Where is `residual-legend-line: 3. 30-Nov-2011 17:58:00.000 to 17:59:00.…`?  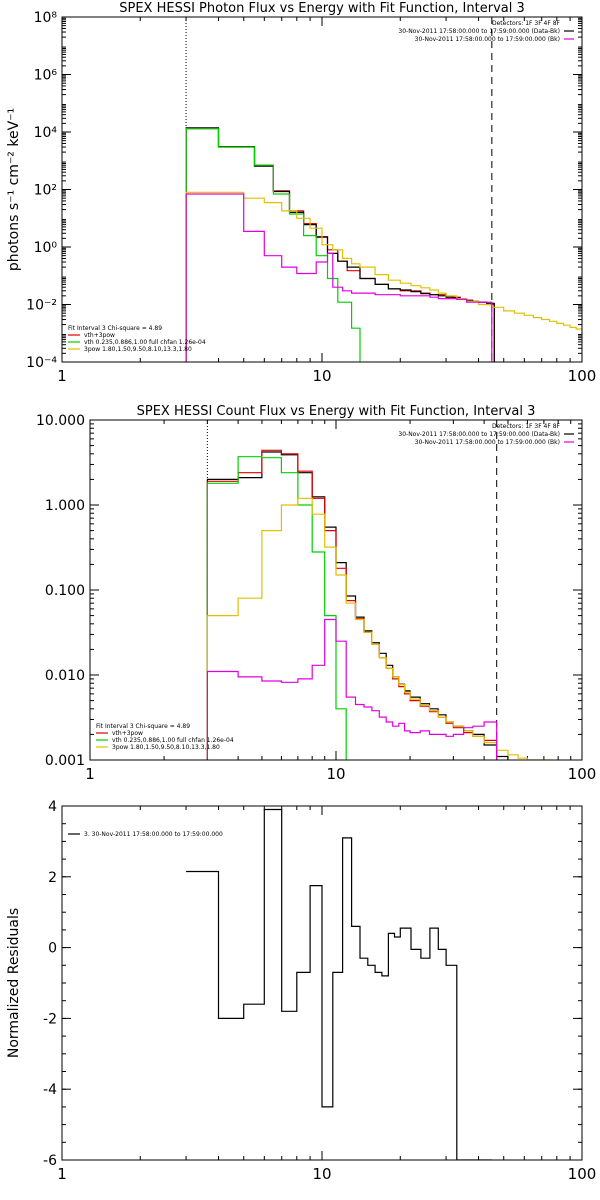
residual-legend-line: 3. 30-Nov-2011 17:58:00.000 to 17:59:00.… is located at coordinates (153, 834).